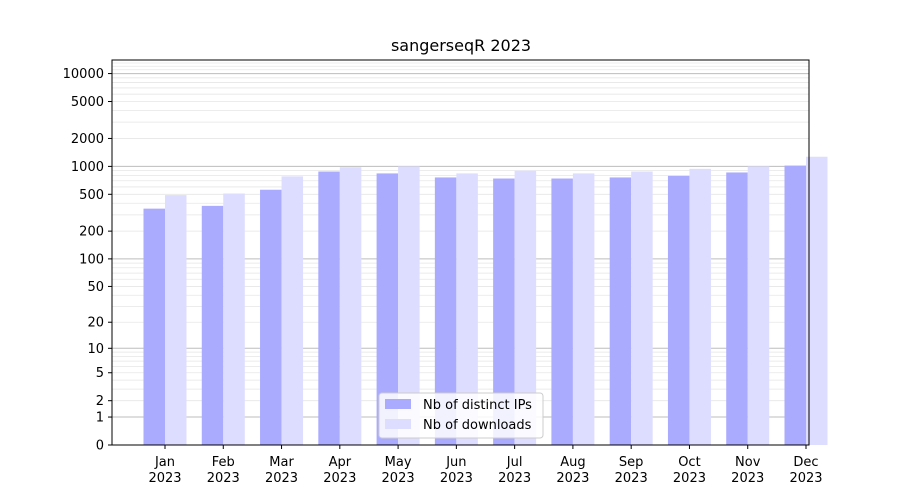 The width and height of the screenshot is (900, 500). Describe the element at coordinates (91, 259) in the screenshot. I see `y-tick-label: 100` at that location.